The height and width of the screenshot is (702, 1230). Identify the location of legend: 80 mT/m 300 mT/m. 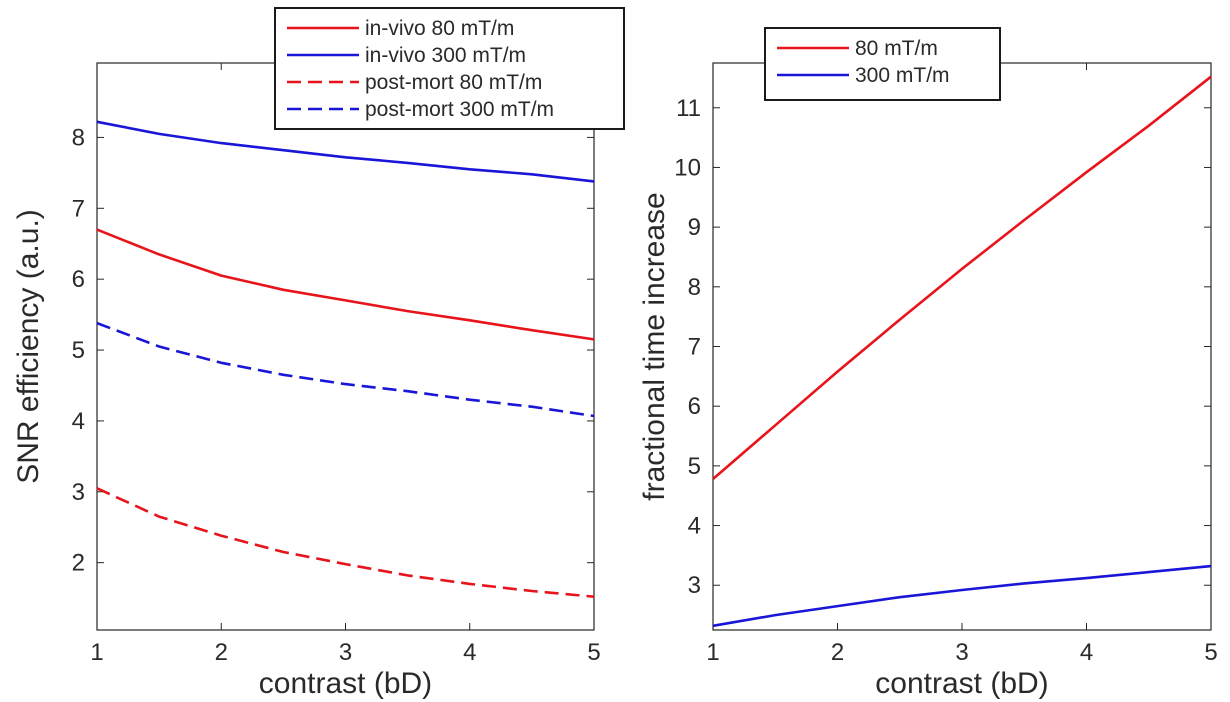
(882, 64).